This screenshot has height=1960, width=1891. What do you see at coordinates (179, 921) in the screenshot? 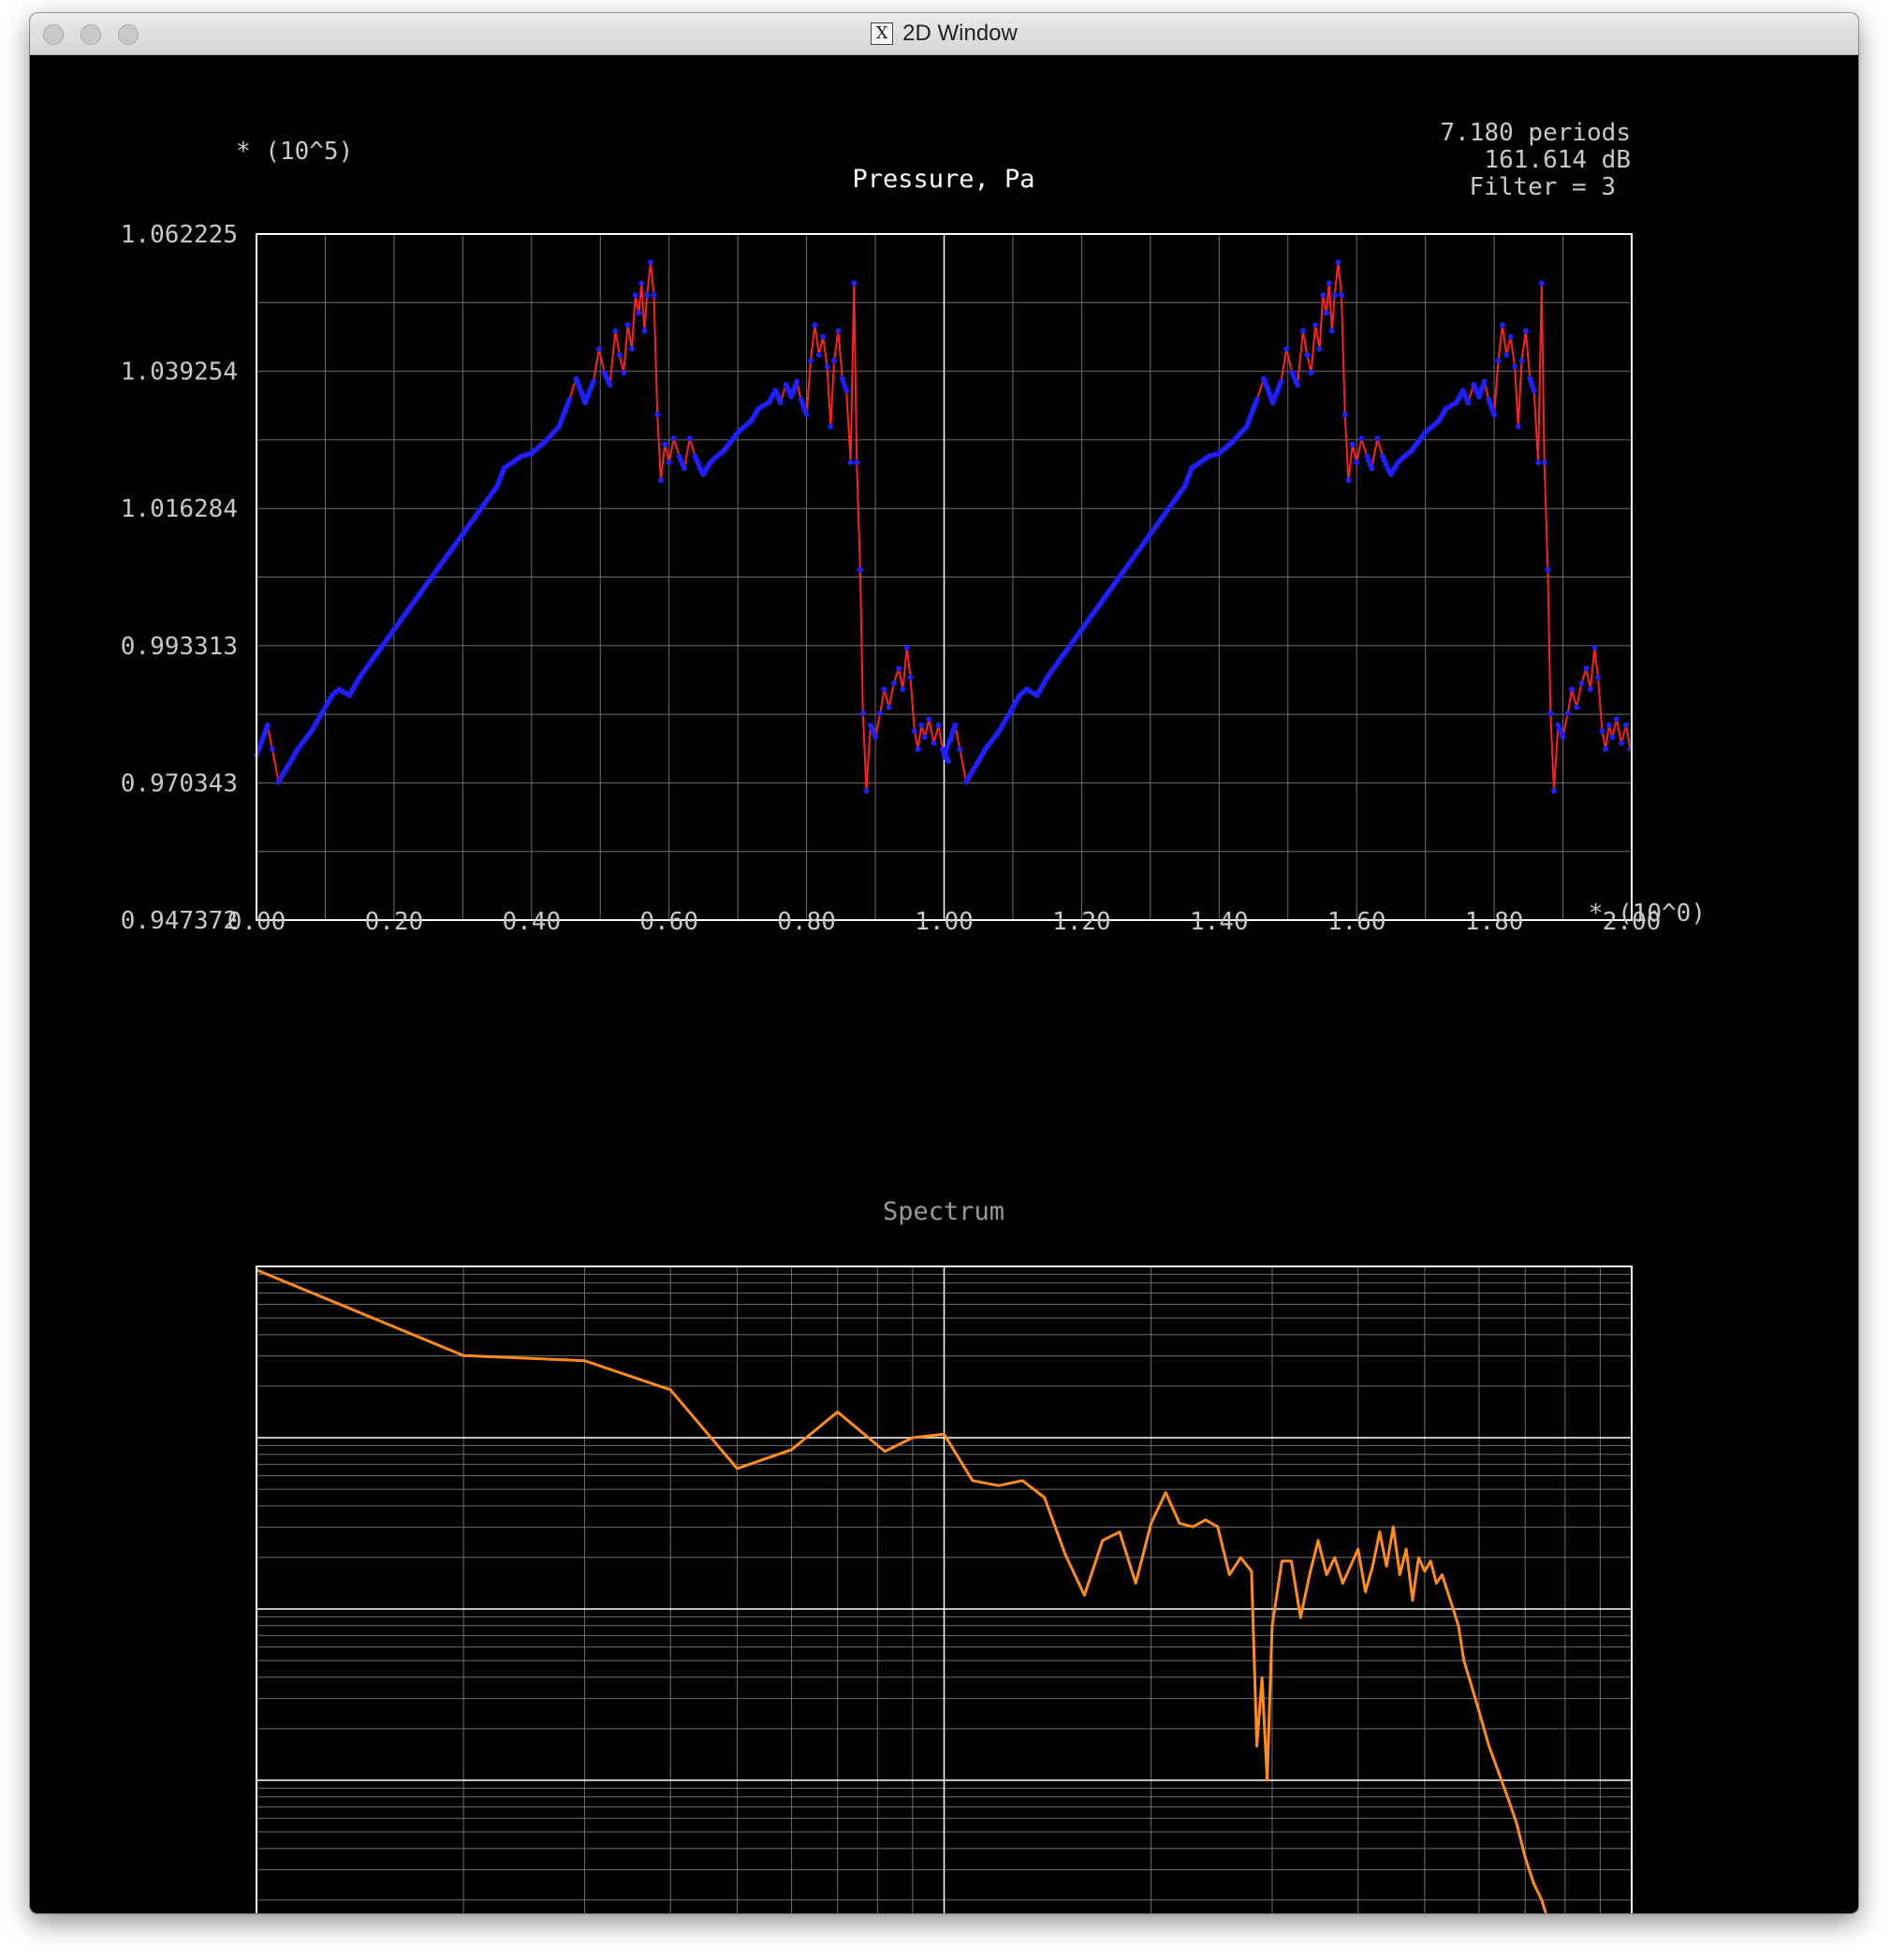
I see `y-tick-label: 0.947372` at bounding box center [179, 921].